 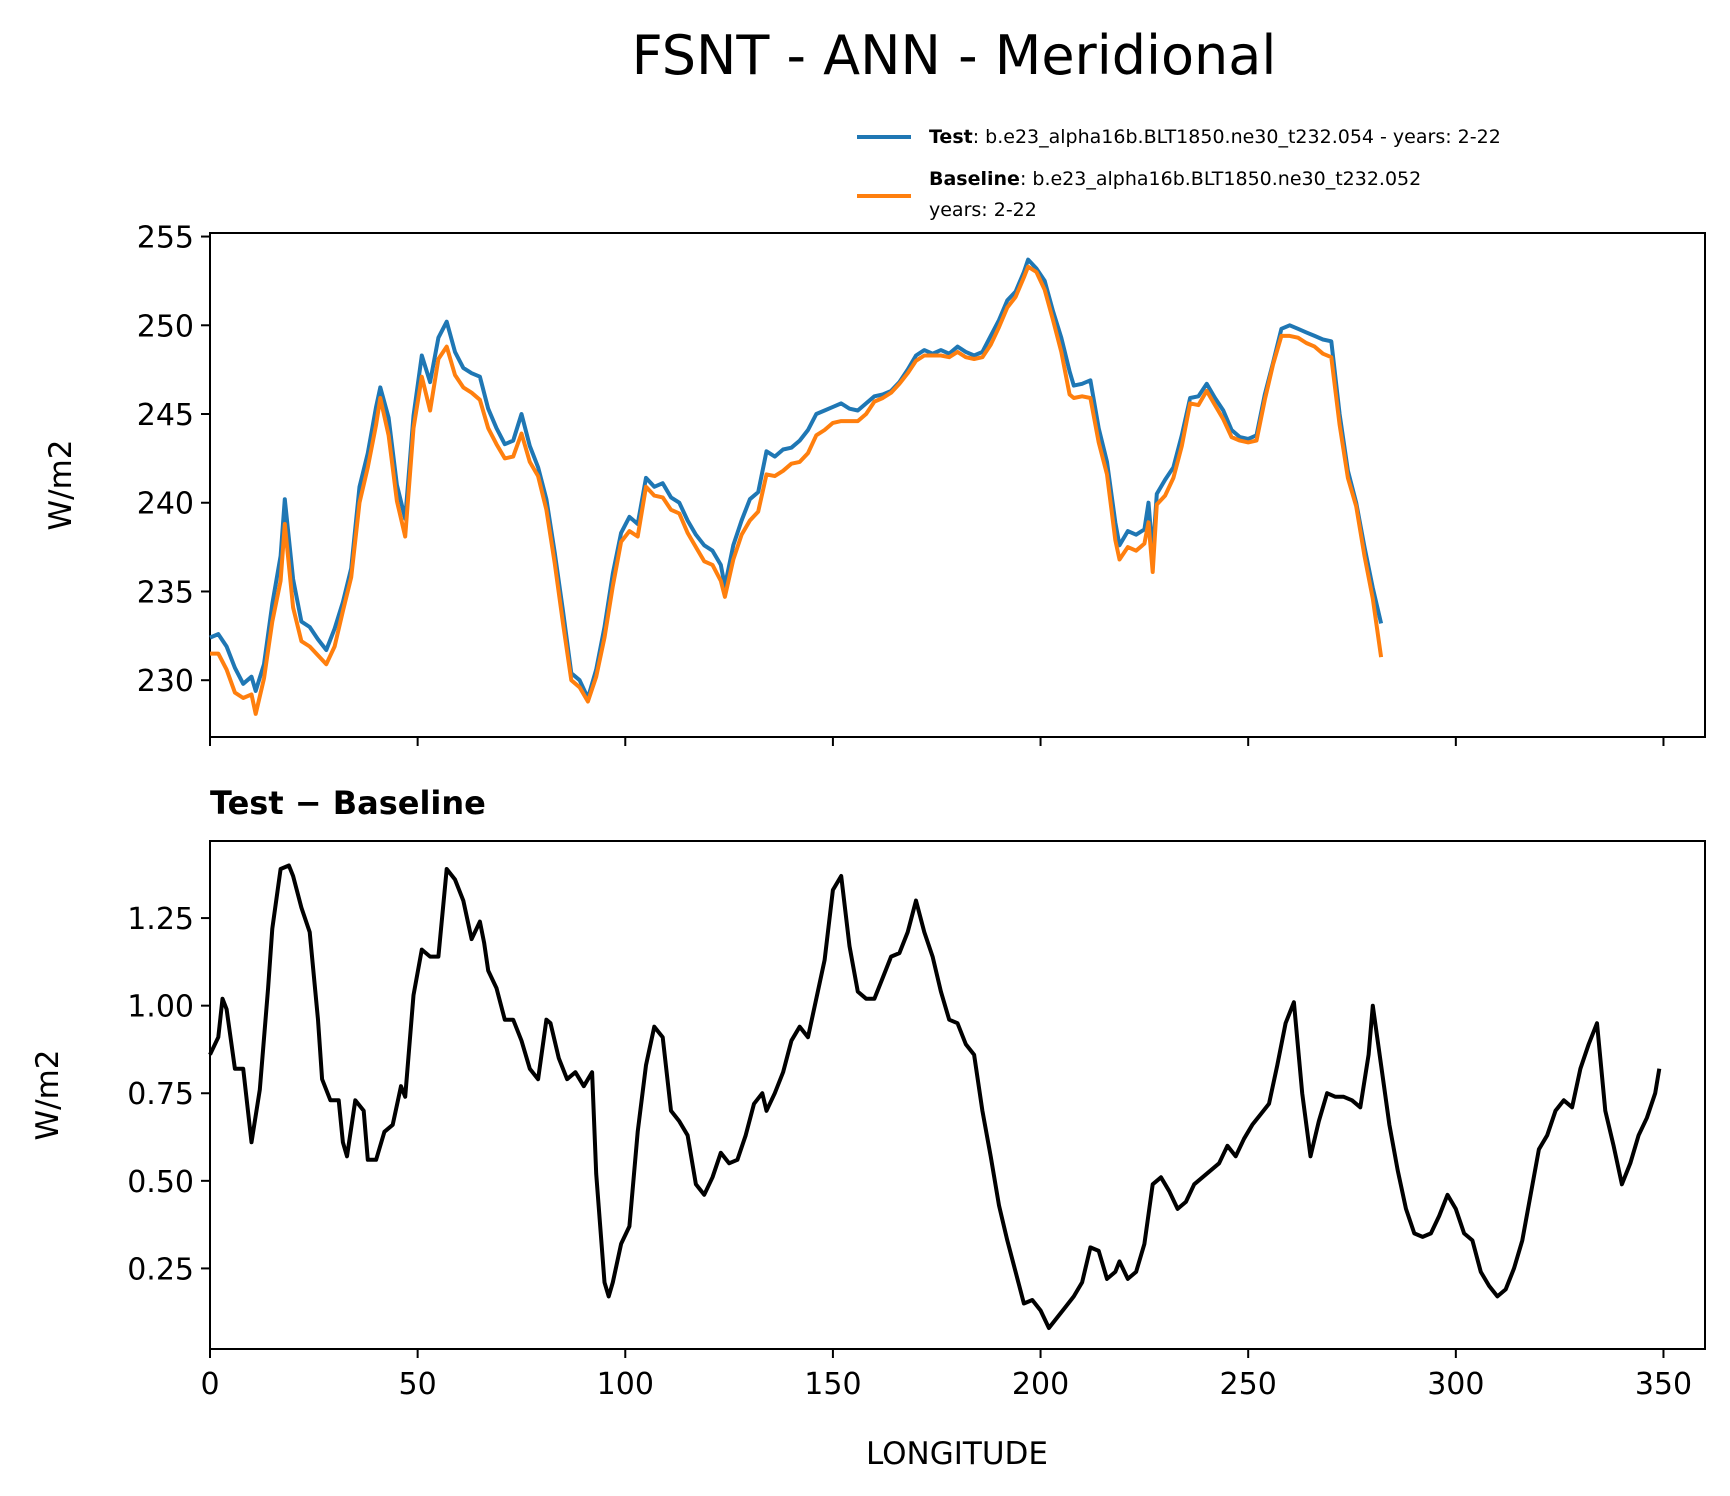 What do you see at coordinates (160, 919) in the screenshot?
I see `bottom-y-tick-label: 1.25` at bounding box center [160, 919].